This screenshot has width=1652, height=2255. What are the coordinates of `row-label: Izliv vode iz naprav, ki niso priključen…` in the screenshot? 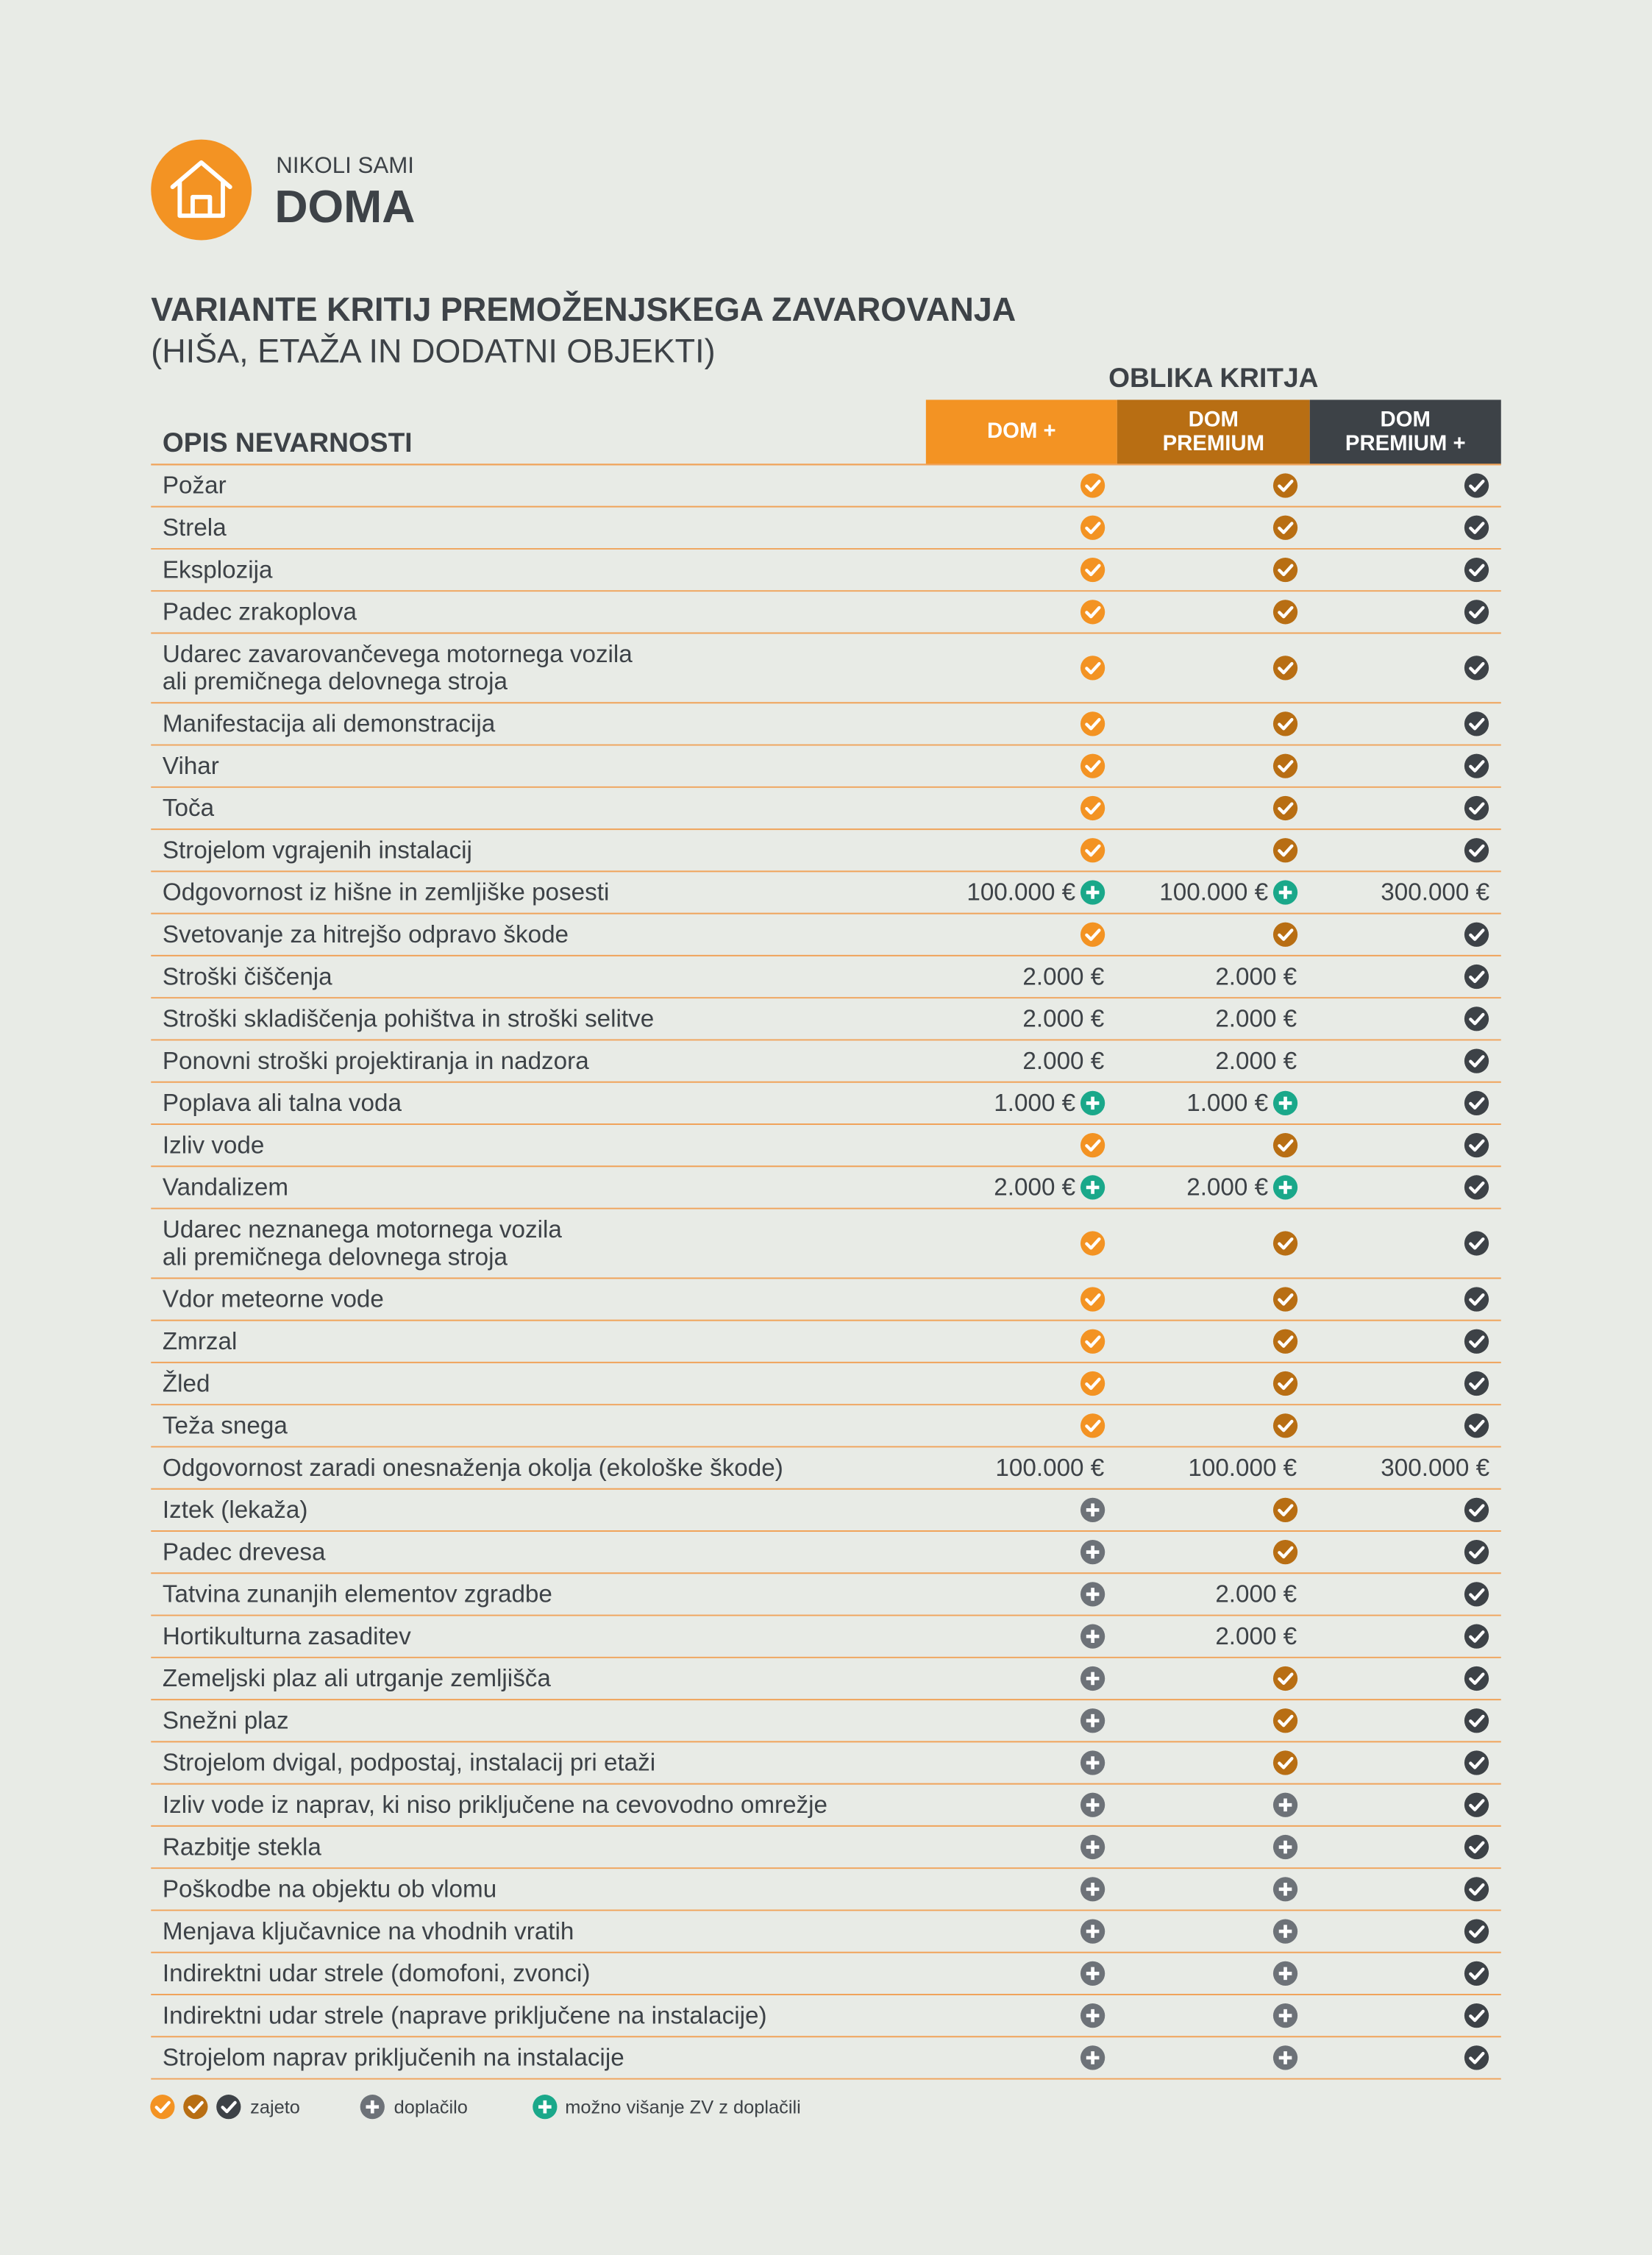 It's located at (495, 1805).